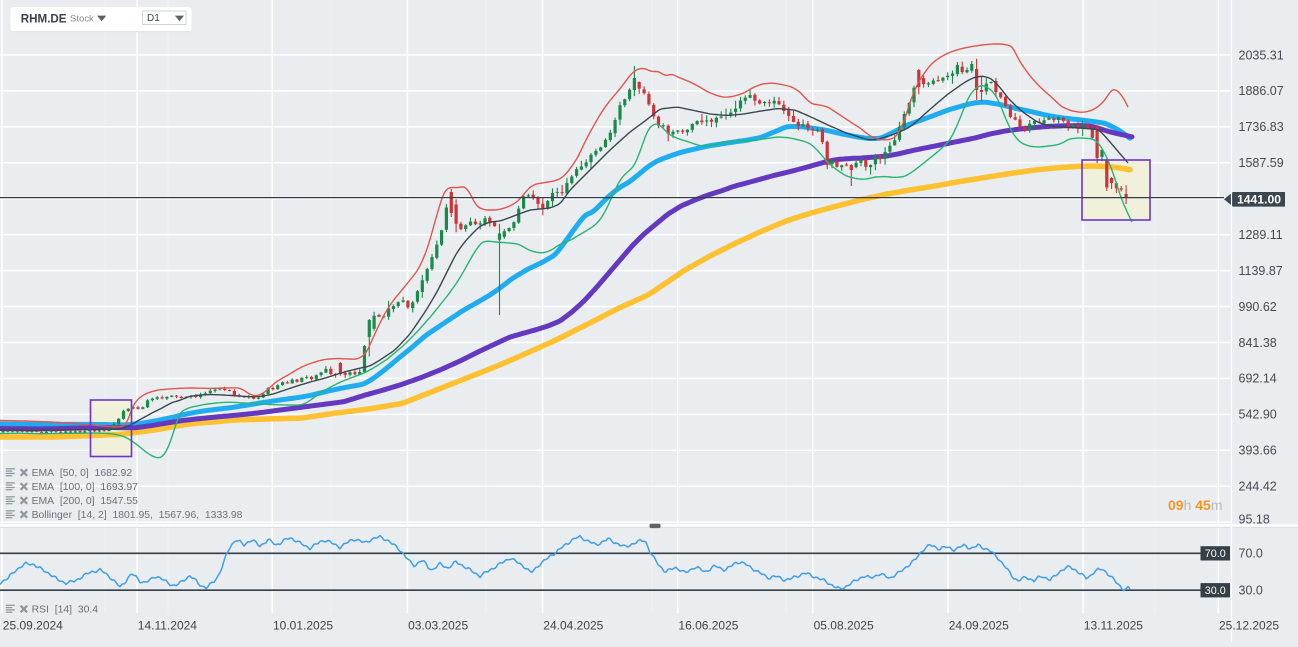 The width and height of the screenshot is (1298, 647). I want to click on svg-text: 1139.87, so click(1261, 271).